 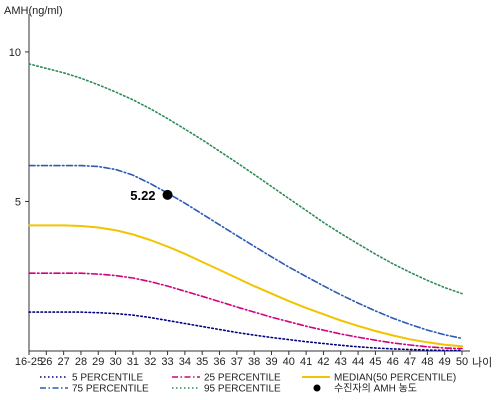 What do you see at coordinates (185, 362) in the screenshot?
I see `x-tick-label: 34` at bounding box center [185, 362].